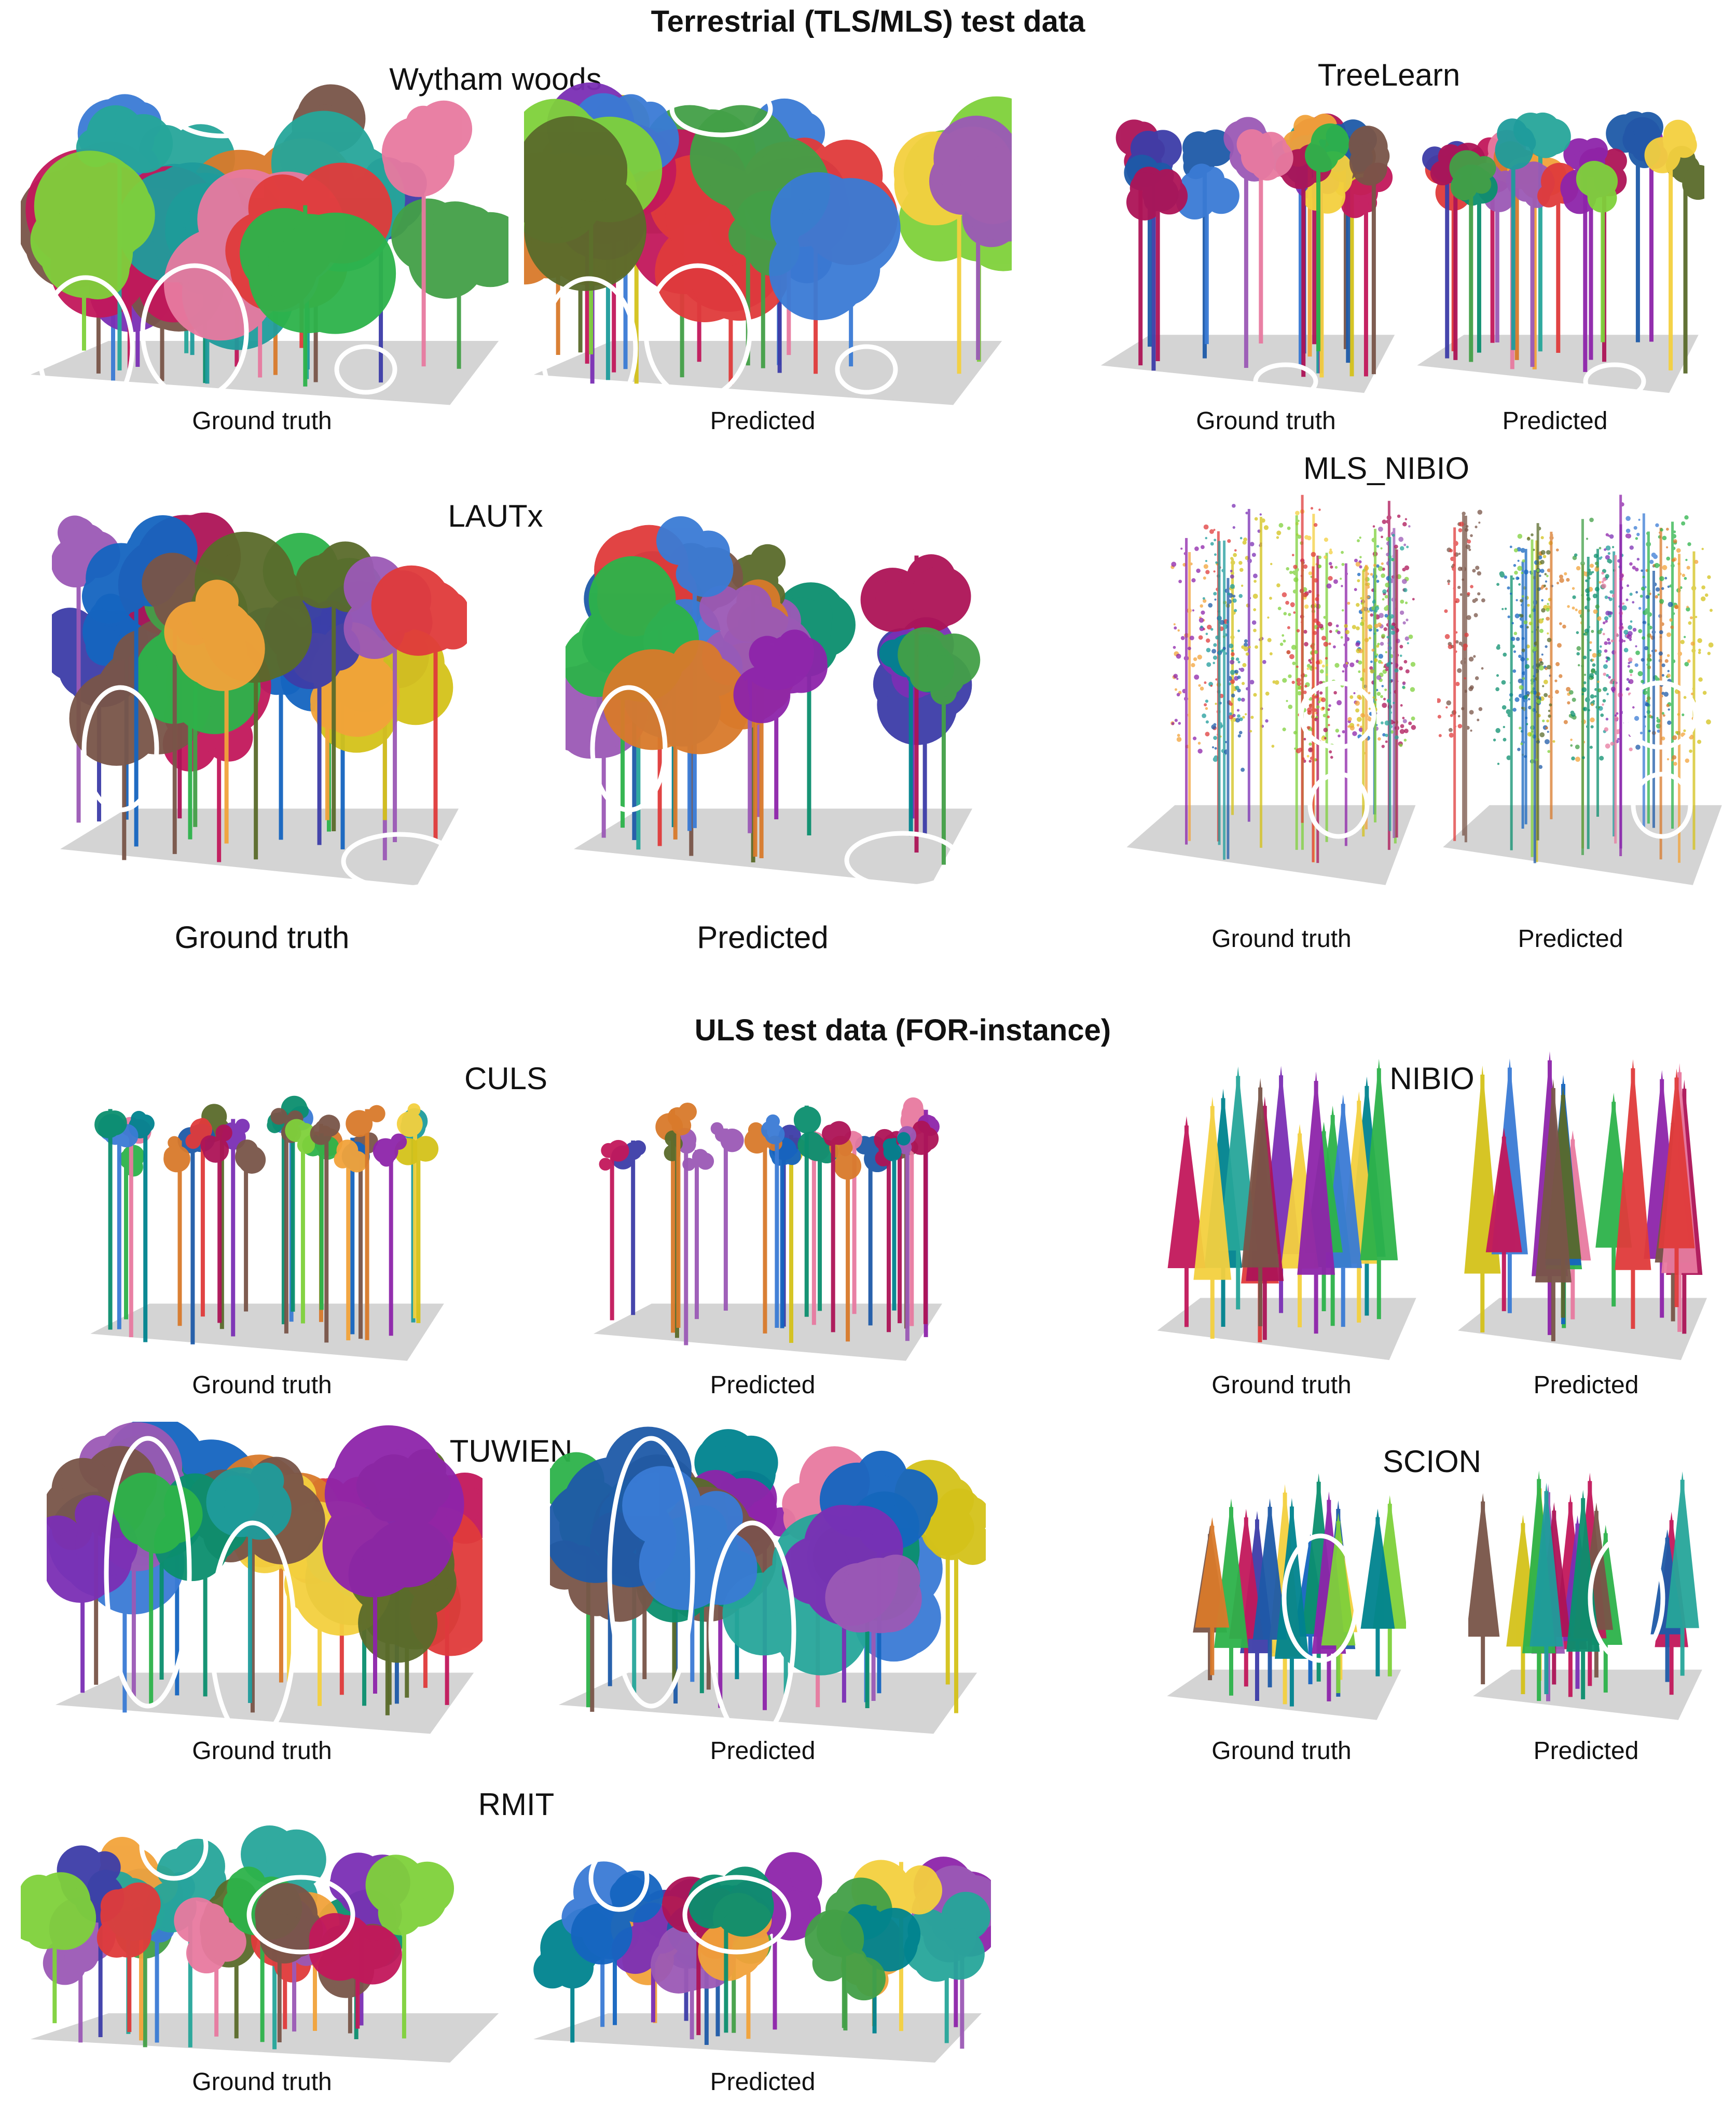  Describe the element at coordinates (1586, 1385) in the screenshot. I see `caption-nibio-predicted: Predicted` at that location.